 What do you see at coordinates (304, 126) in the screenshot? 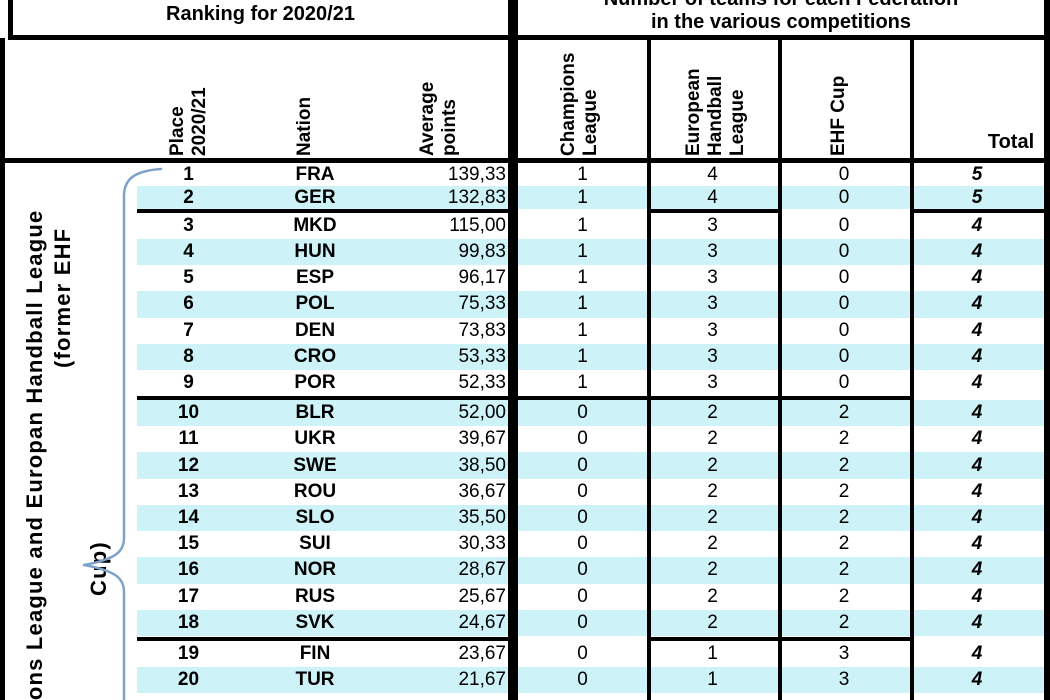
I see `column-header-nation: Nation` at bounding box center [304, 126].